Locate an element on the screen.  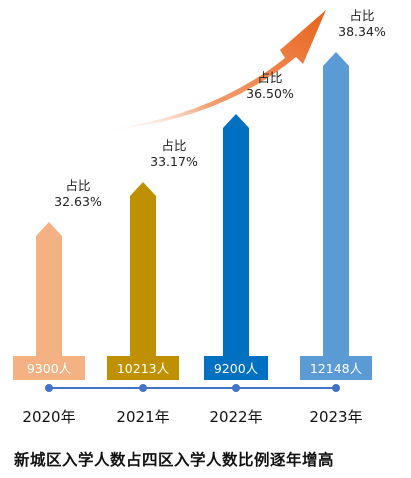
trend-arrow-shape is located at coordinates (211, 70).